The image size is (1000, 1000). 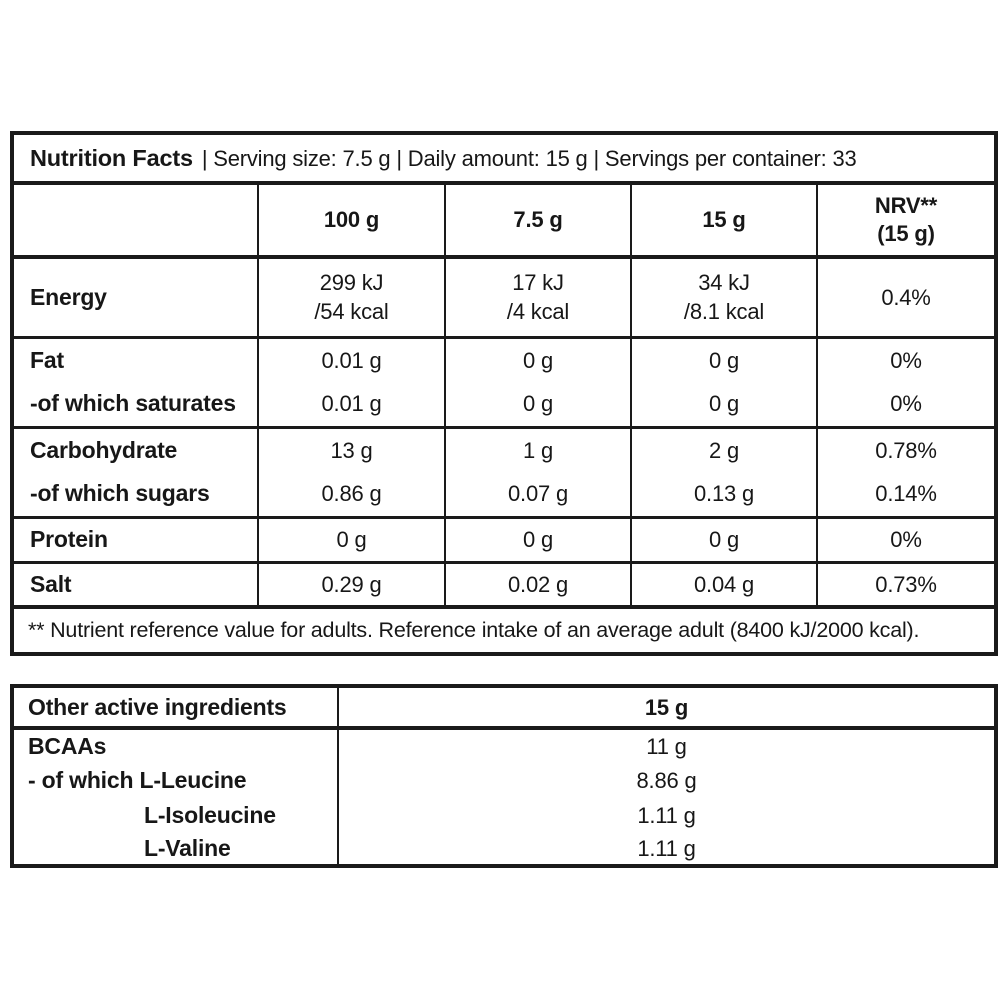 I want to click on salt-nrv-cell: 0.73%, so click(x=906, y=585).